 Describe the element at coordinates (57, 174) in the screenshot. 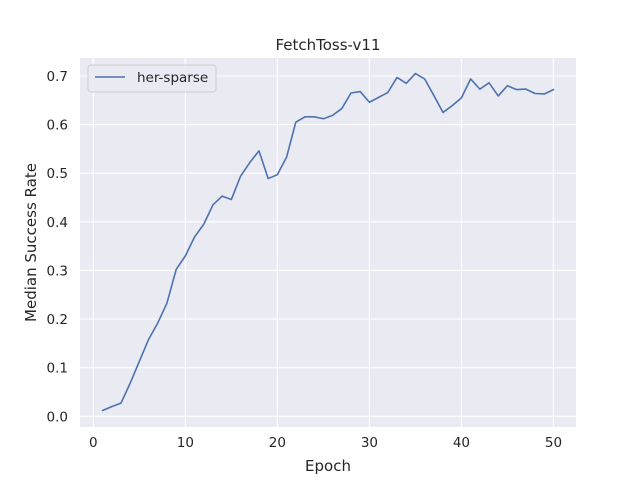

I see `y-tick-label: 0.5` at that location.